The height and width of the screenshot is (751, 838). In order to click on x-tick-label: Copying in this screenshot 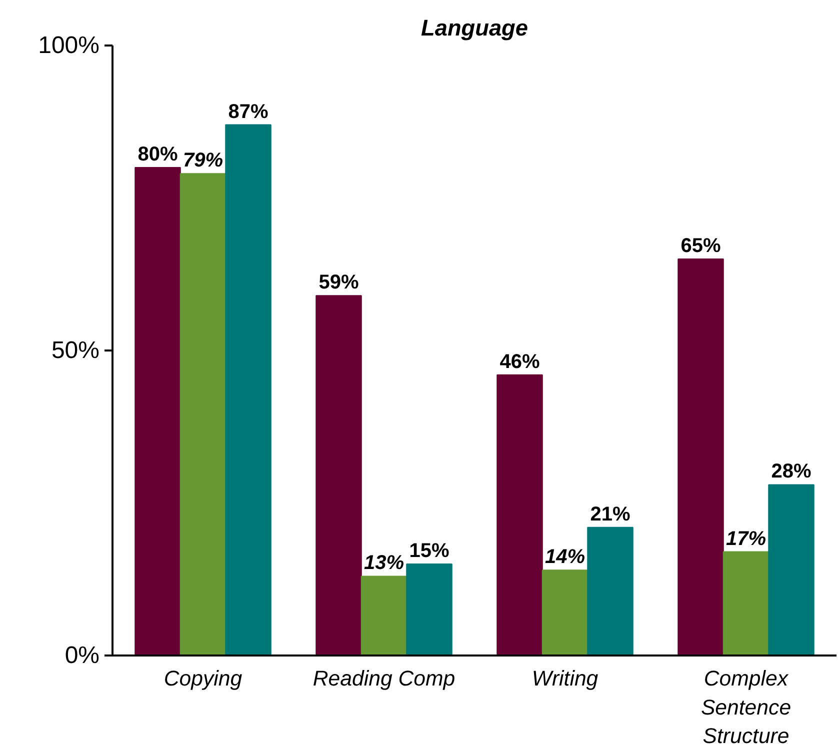, I will do `click(203, 678)`.